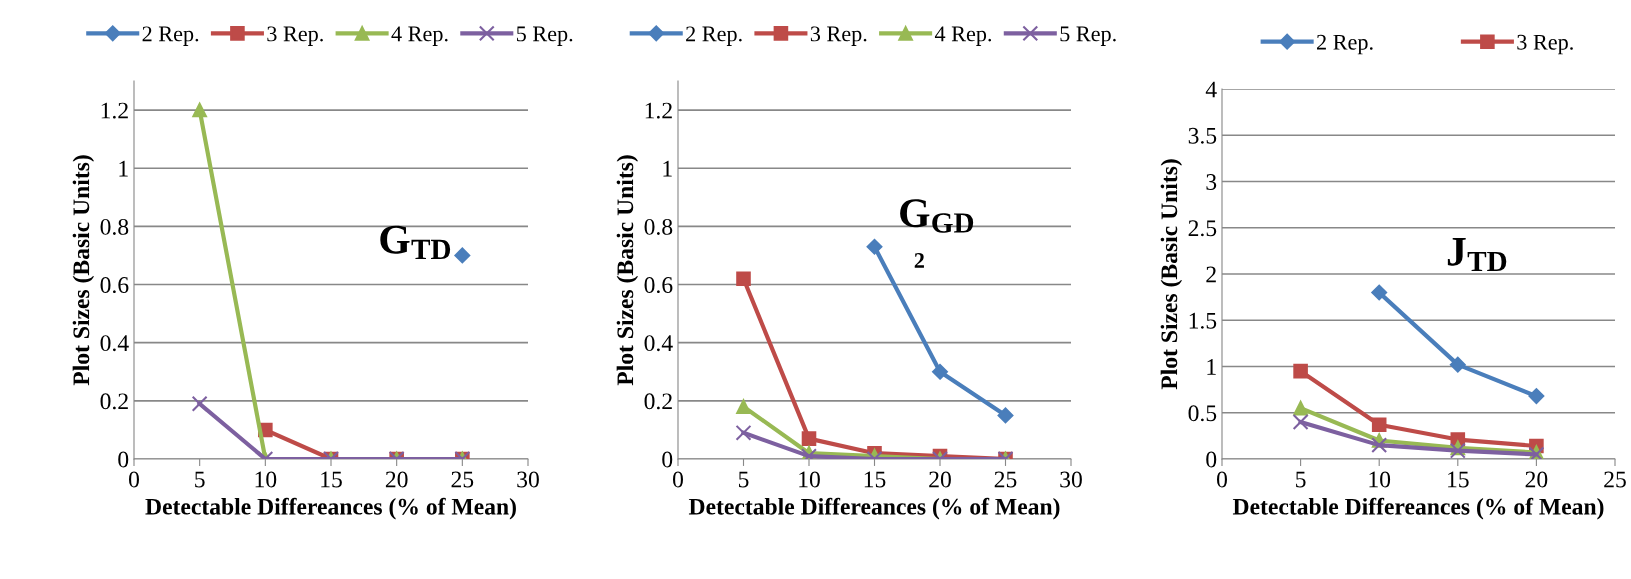 The height and width of the screenshot is (579, 1631). What do you see at coordinates (1477, 255) in the screenshot?
I see `annotation: J$_{TD}$` at bounding box center [1477, 255].